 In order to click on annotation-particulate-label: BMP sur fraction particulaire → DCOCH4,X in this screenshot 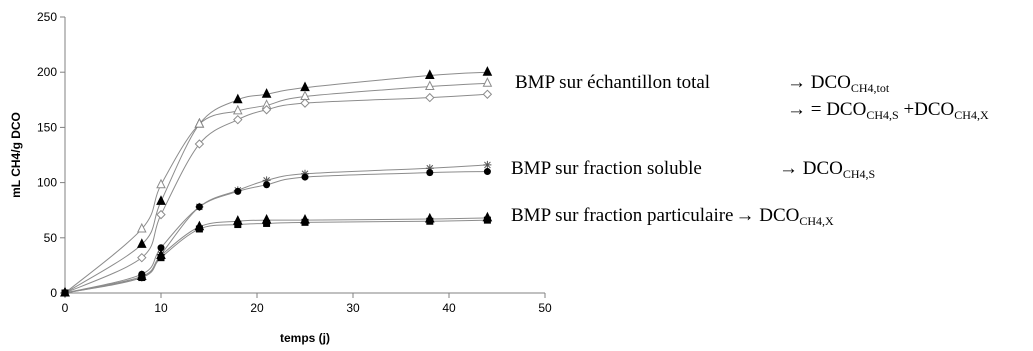, I will do `click(672, 215)`.